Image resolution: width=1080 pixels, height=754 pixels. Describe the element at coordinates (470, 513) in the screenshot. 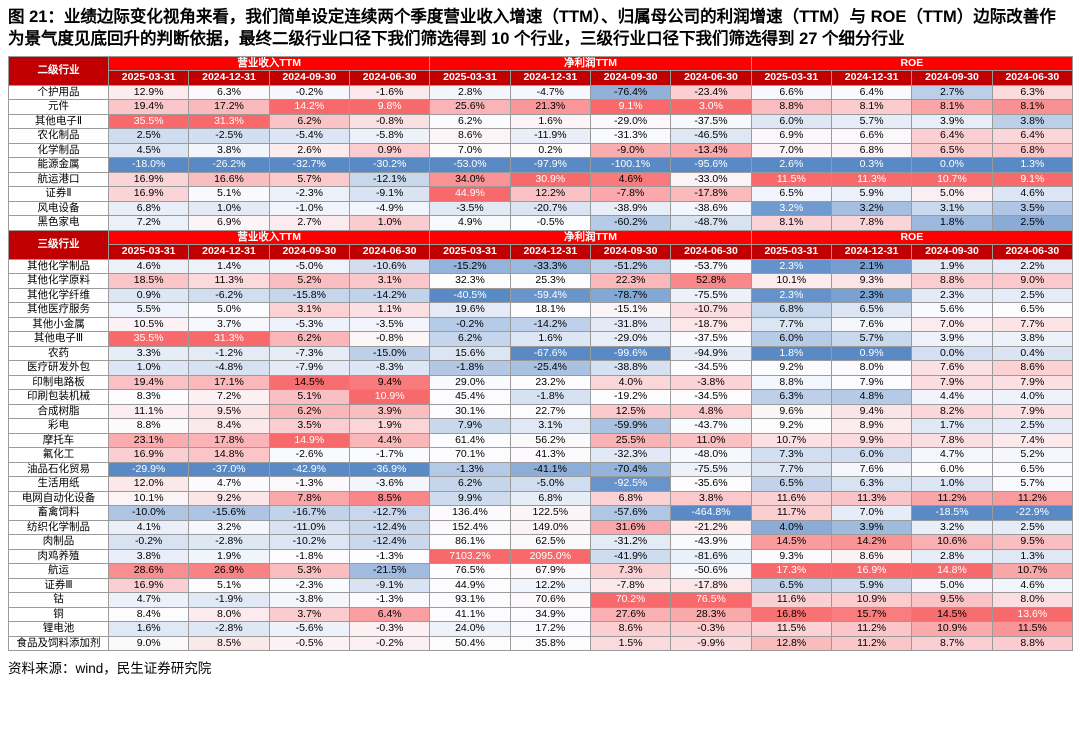

I see `value-cell: 136.4%` at that location.